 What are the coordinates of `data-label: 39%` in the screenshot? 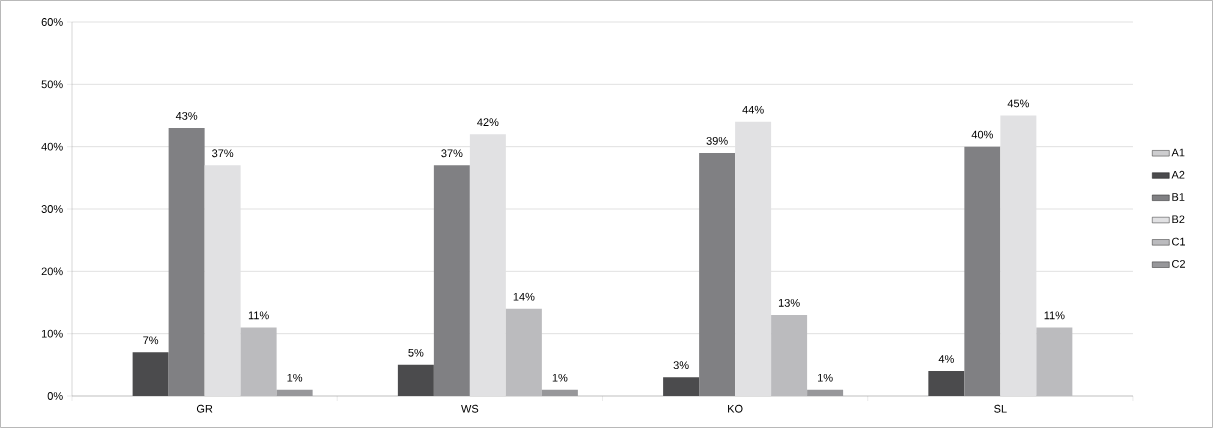 It's located at (717, 140).